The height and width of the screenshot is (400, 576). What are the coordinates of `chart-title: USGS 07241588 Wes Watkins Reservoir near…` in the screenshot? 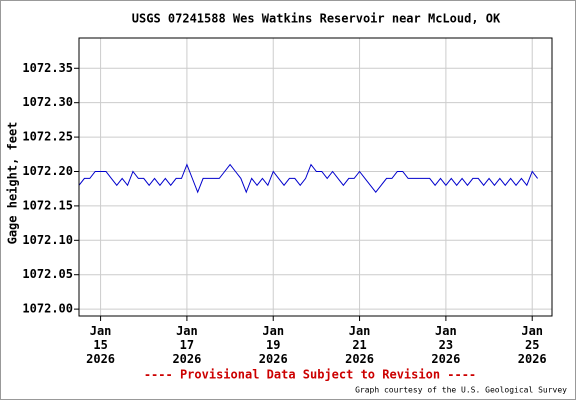 It's located at (316, 19).